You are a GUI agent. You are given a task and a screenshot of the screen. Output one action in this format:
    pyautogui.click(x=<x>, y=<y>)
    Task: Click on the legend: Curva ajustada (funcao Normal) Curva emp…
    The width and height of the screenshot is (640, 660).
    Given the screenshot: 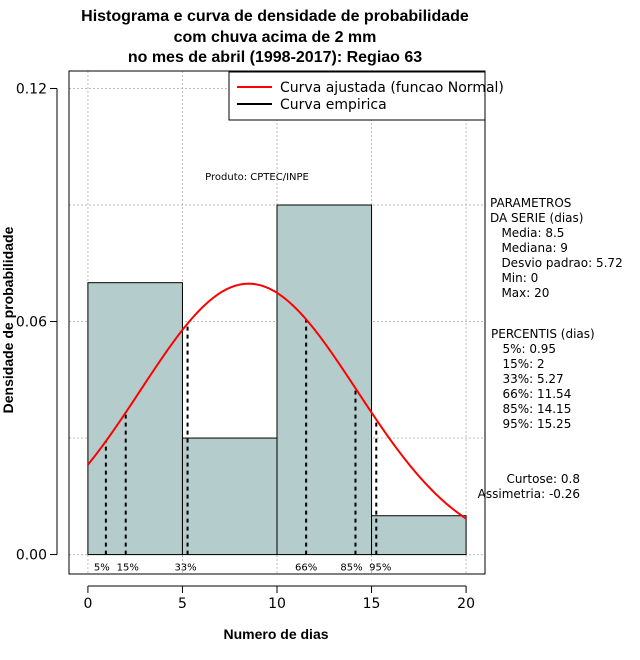 What is the action you would take?
    pyautogui.click(x=366, y=96)
    